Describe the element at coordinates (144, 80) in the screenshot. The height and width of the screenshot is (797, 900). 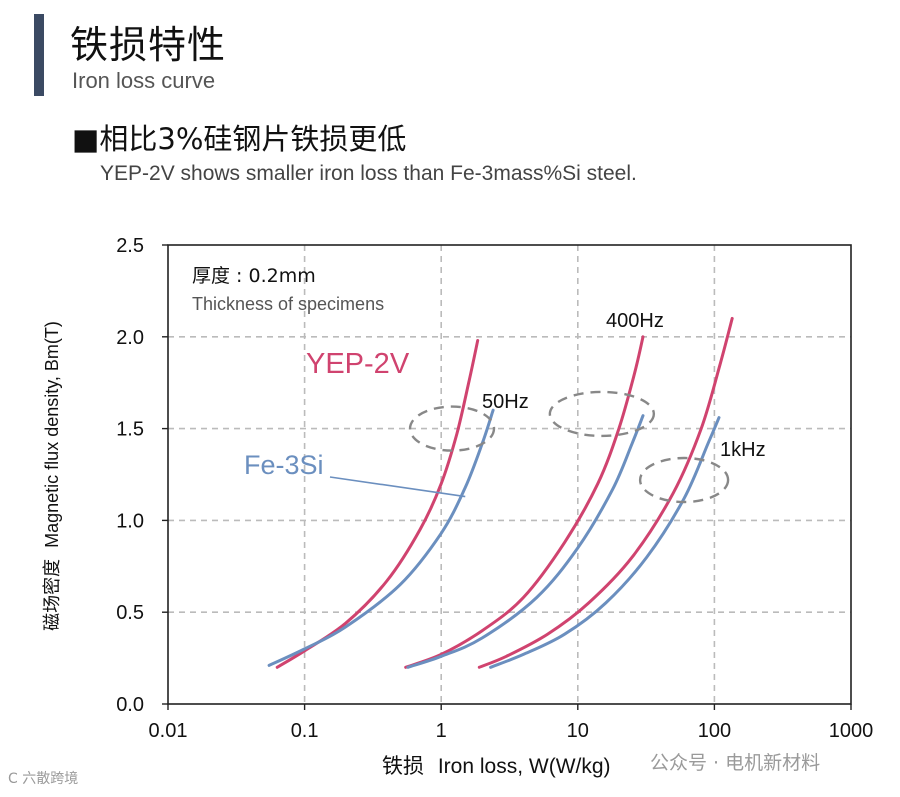
I see `page-title-english: Iron loss curve` at that location.